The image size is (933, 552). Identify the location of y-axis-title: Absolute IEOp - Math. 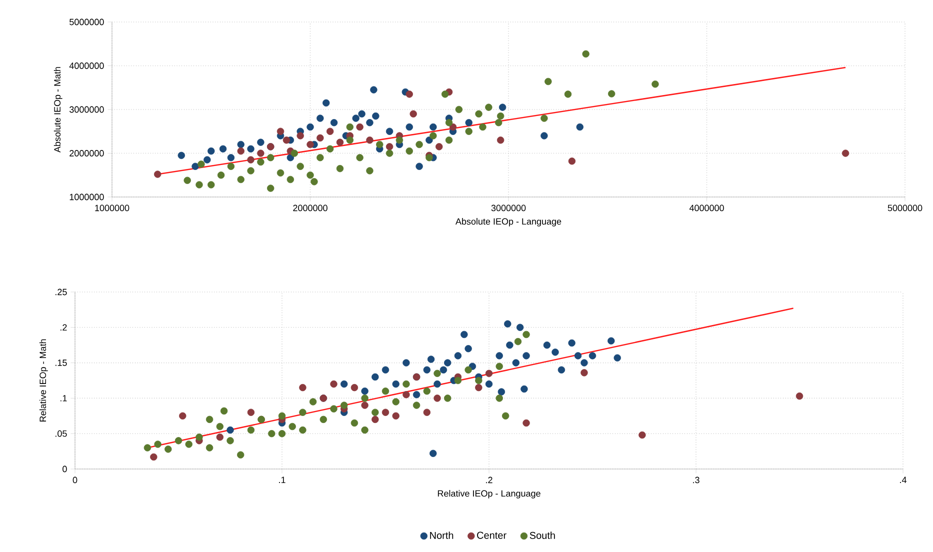
(58, 109).